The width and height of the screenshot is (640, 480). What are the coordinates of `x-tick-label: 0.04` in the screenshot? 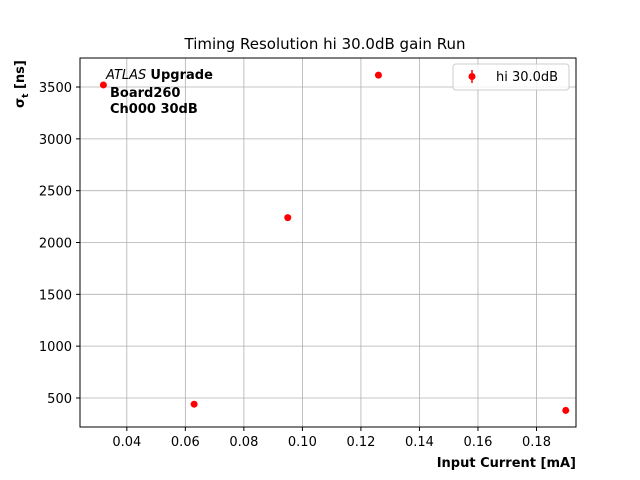 It's located at (126, 442).